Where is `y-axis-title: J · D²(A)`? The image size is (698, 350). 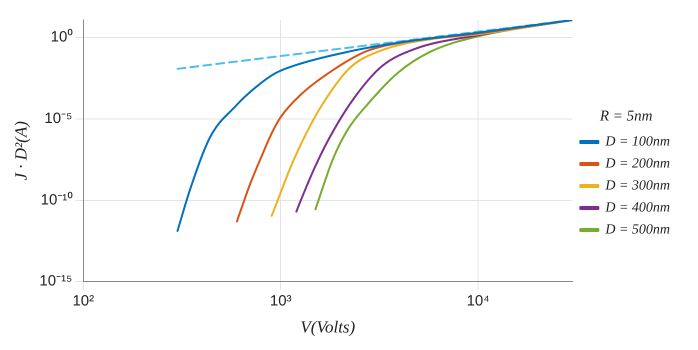
y-axis-title: J · D²(A) is located at coordinates (21, 150).